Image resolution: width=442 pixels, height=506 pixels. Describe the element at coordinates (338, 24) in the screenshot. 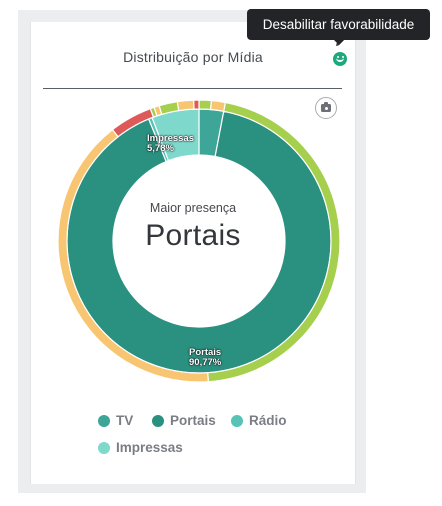

I see `tooltip: Desabilitar favorabilidade` at that location.